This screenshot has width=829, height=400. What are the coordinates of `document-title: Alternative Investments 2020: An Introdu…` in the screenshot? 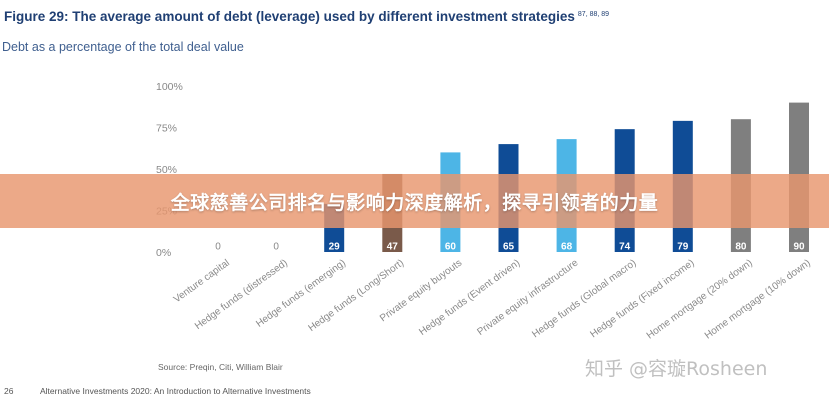 It's located at (175, 391).